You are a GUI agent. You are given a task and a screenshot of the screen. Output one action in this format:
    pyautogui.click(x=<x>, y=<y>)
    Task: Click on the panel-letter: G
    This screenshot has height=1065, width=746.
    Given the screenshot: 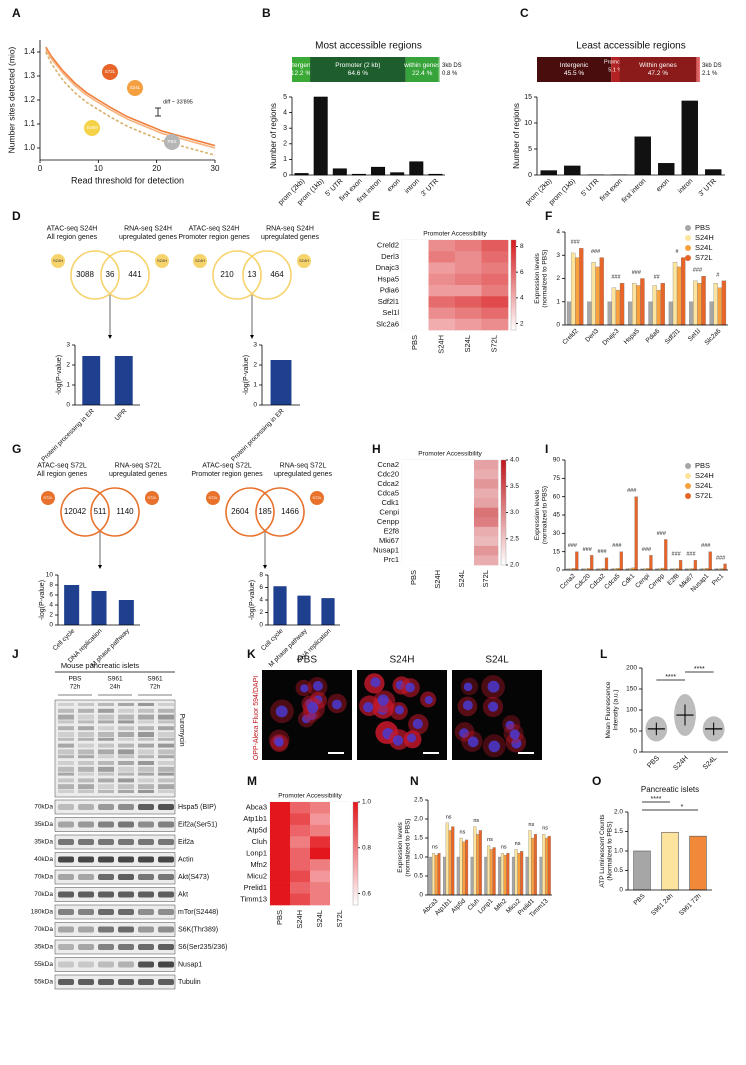 What is the action you would take?
    pyautogui.click(x=16, y=449)
    